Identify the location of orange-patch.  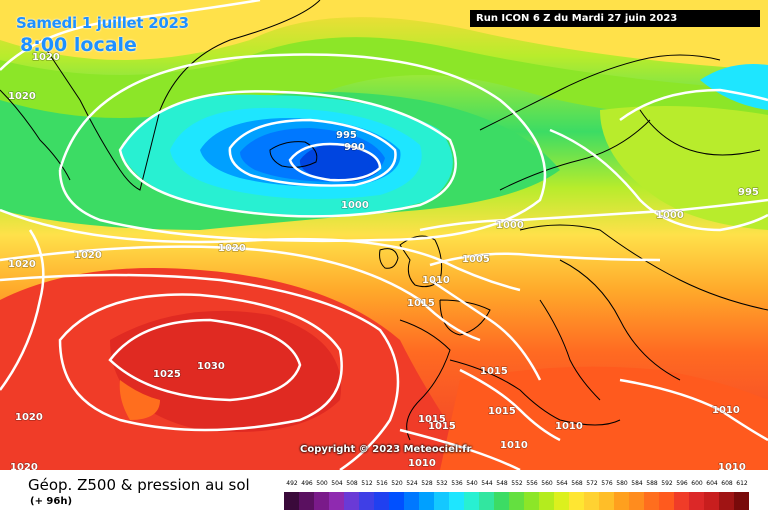
(139, 400).